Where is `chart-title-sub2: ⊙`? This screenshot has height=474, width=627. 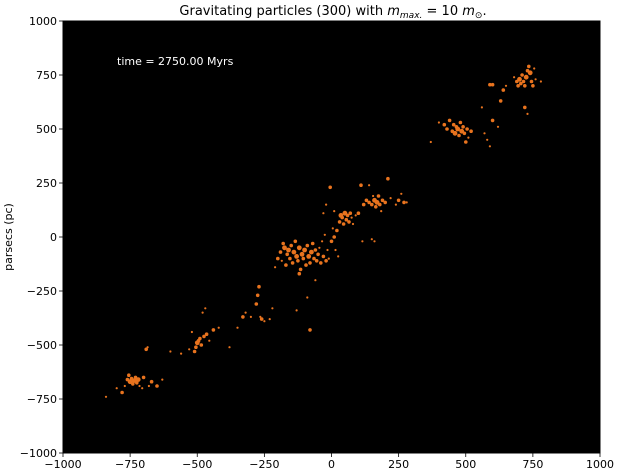
chart-title-sub2: ⊙ is located at coordinates (479, 16).